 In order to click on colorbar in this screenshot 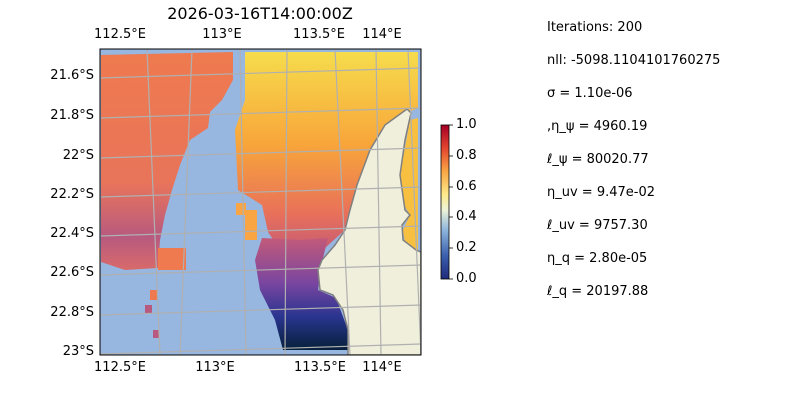, I will do `click(445, 202)`.